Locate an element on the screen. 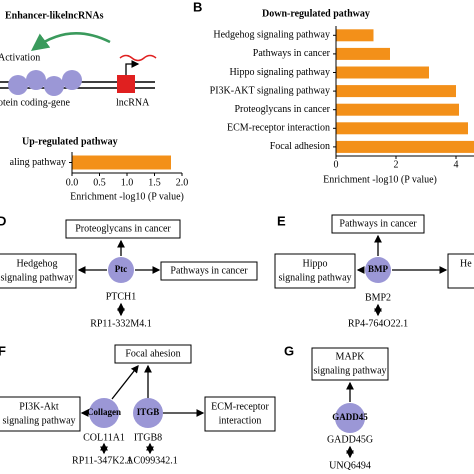 Image resolution: width=474 pixels, height=474 pixels. y-tick-label: Hippo signaling pathway is located at coordinates (279, 72).